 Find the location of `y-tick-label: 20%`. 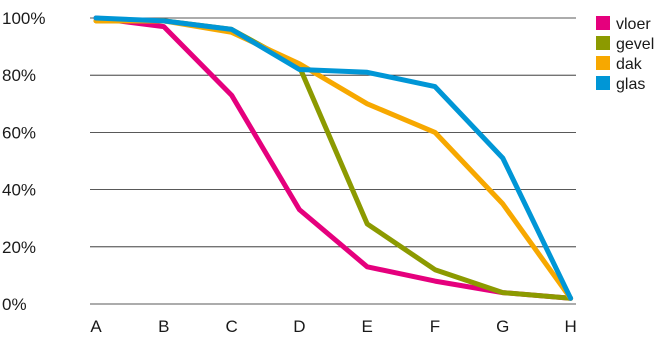

y-tick-label: 20% is located at coordinates (19, 247).